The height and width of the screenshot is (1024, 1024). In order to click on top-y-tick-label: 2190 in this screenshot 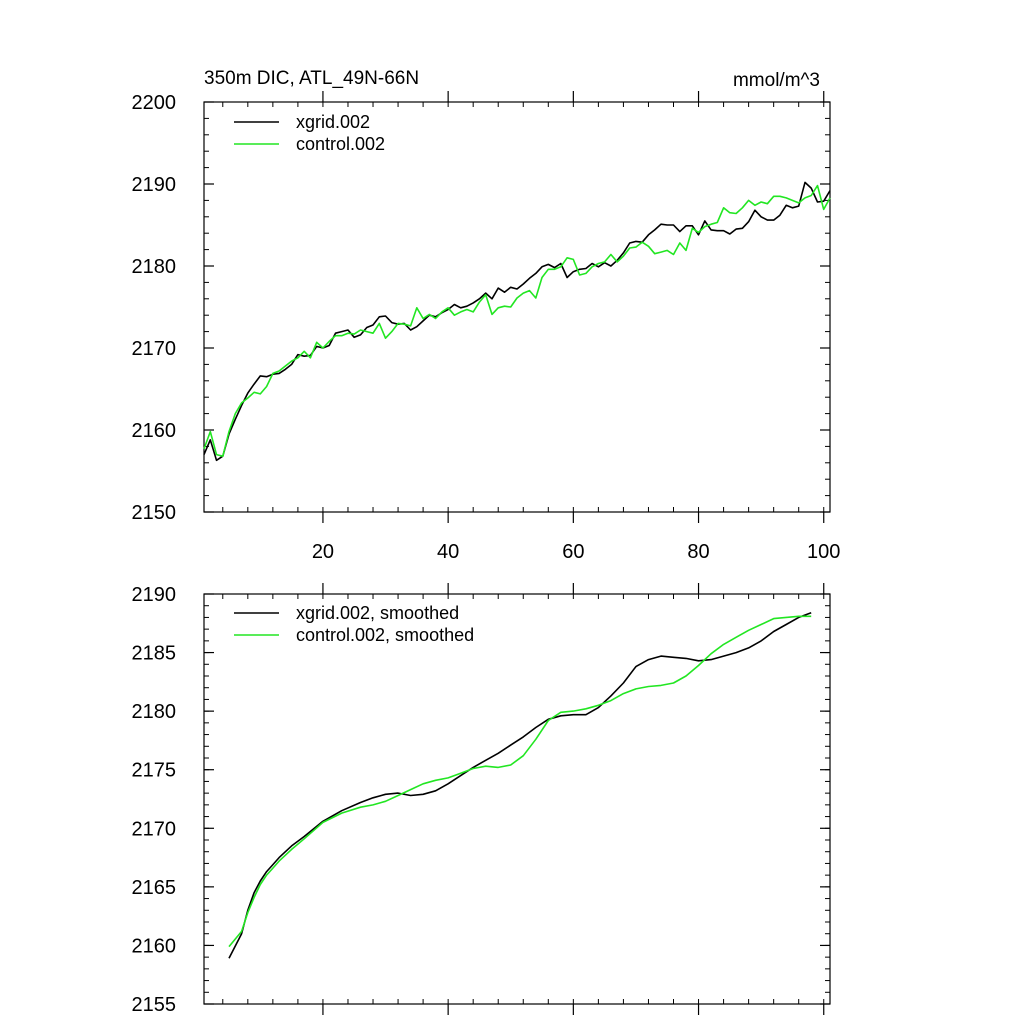, I will do `click(154, 185)`.